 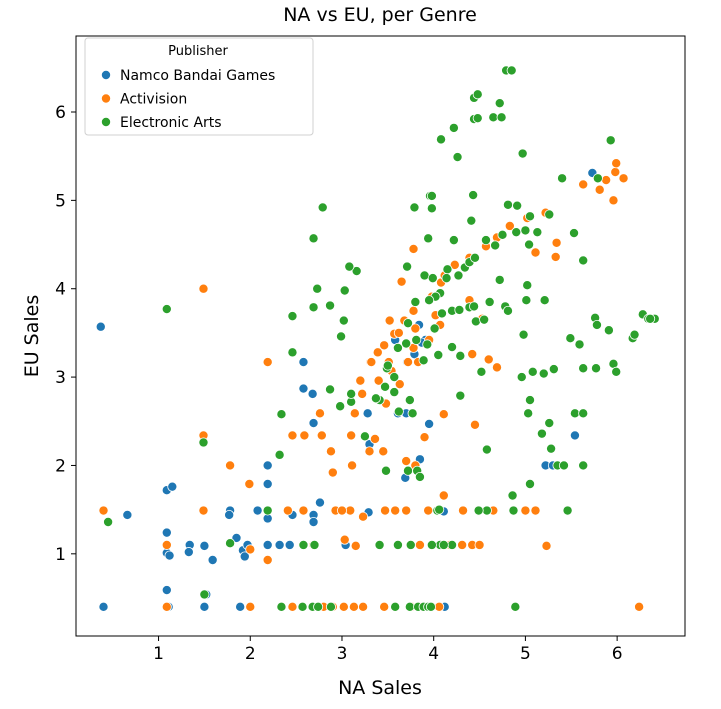 What do you see at coordinates (60, 378) in the screenshot?
I see `y-tick-label: 3` at bounding box center [60, 378].